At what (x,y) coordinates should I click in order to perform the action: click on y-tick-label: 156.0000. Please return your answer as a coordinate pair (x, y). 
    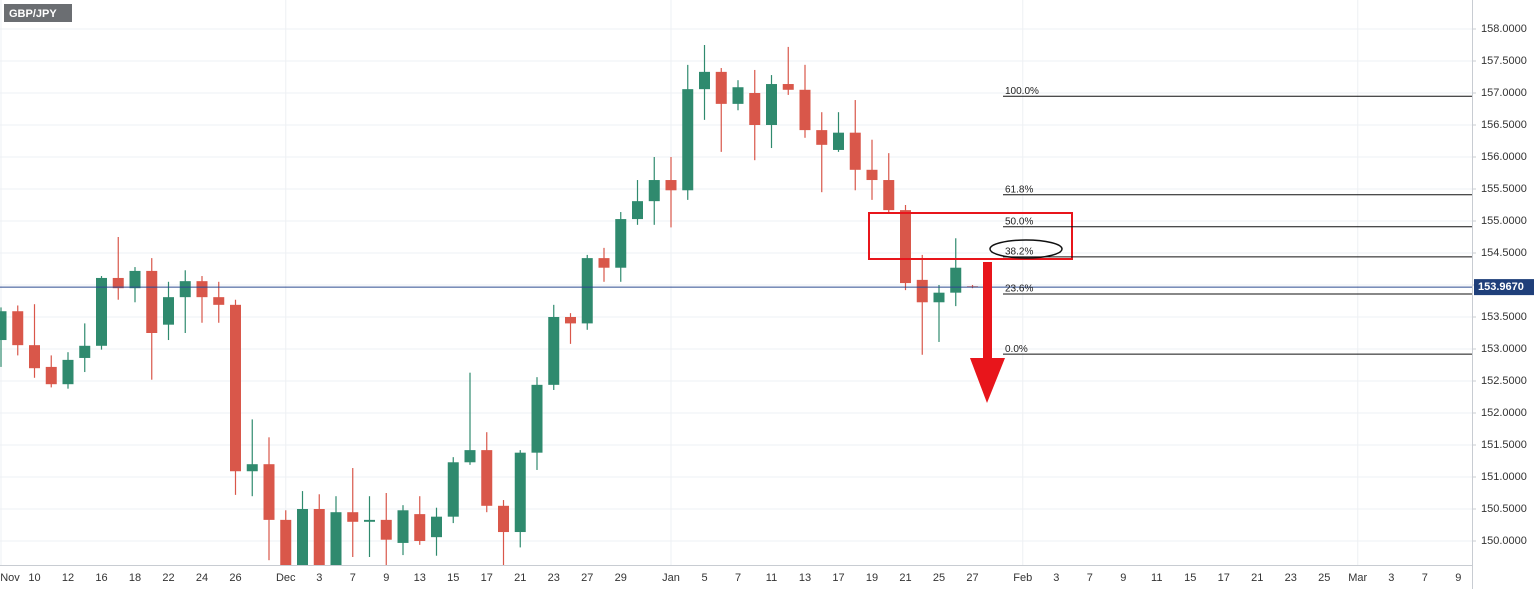
    Looking at the image, I should click on (1504, 157).